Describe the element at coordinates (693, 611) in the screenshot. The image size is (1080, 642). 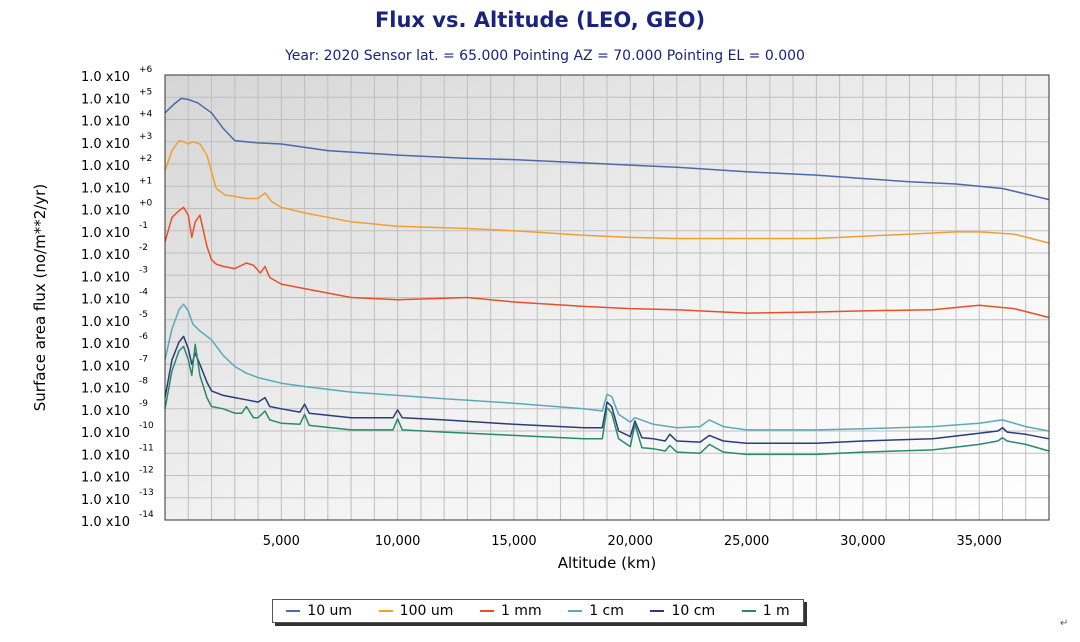
I see `legend-label: 10 cm` at that location.